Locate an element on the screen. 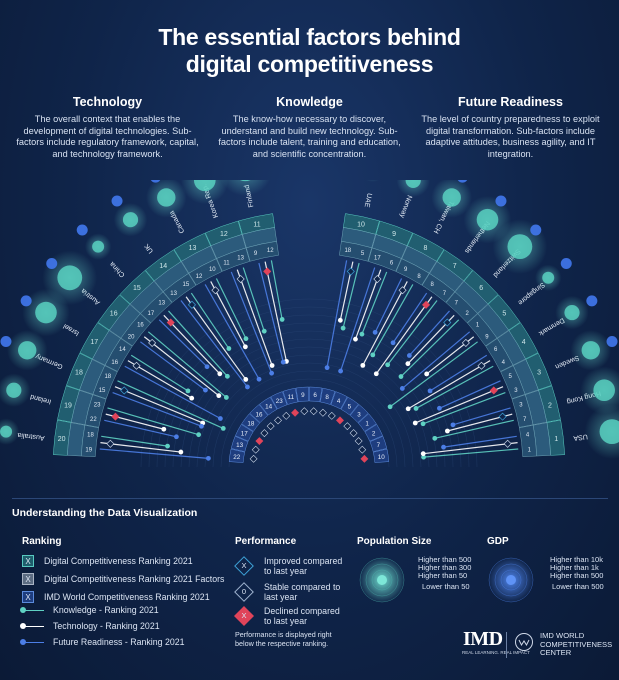 The image size is (619, 680). imd-rank-label: 7 is located at coordinates (379, 445).